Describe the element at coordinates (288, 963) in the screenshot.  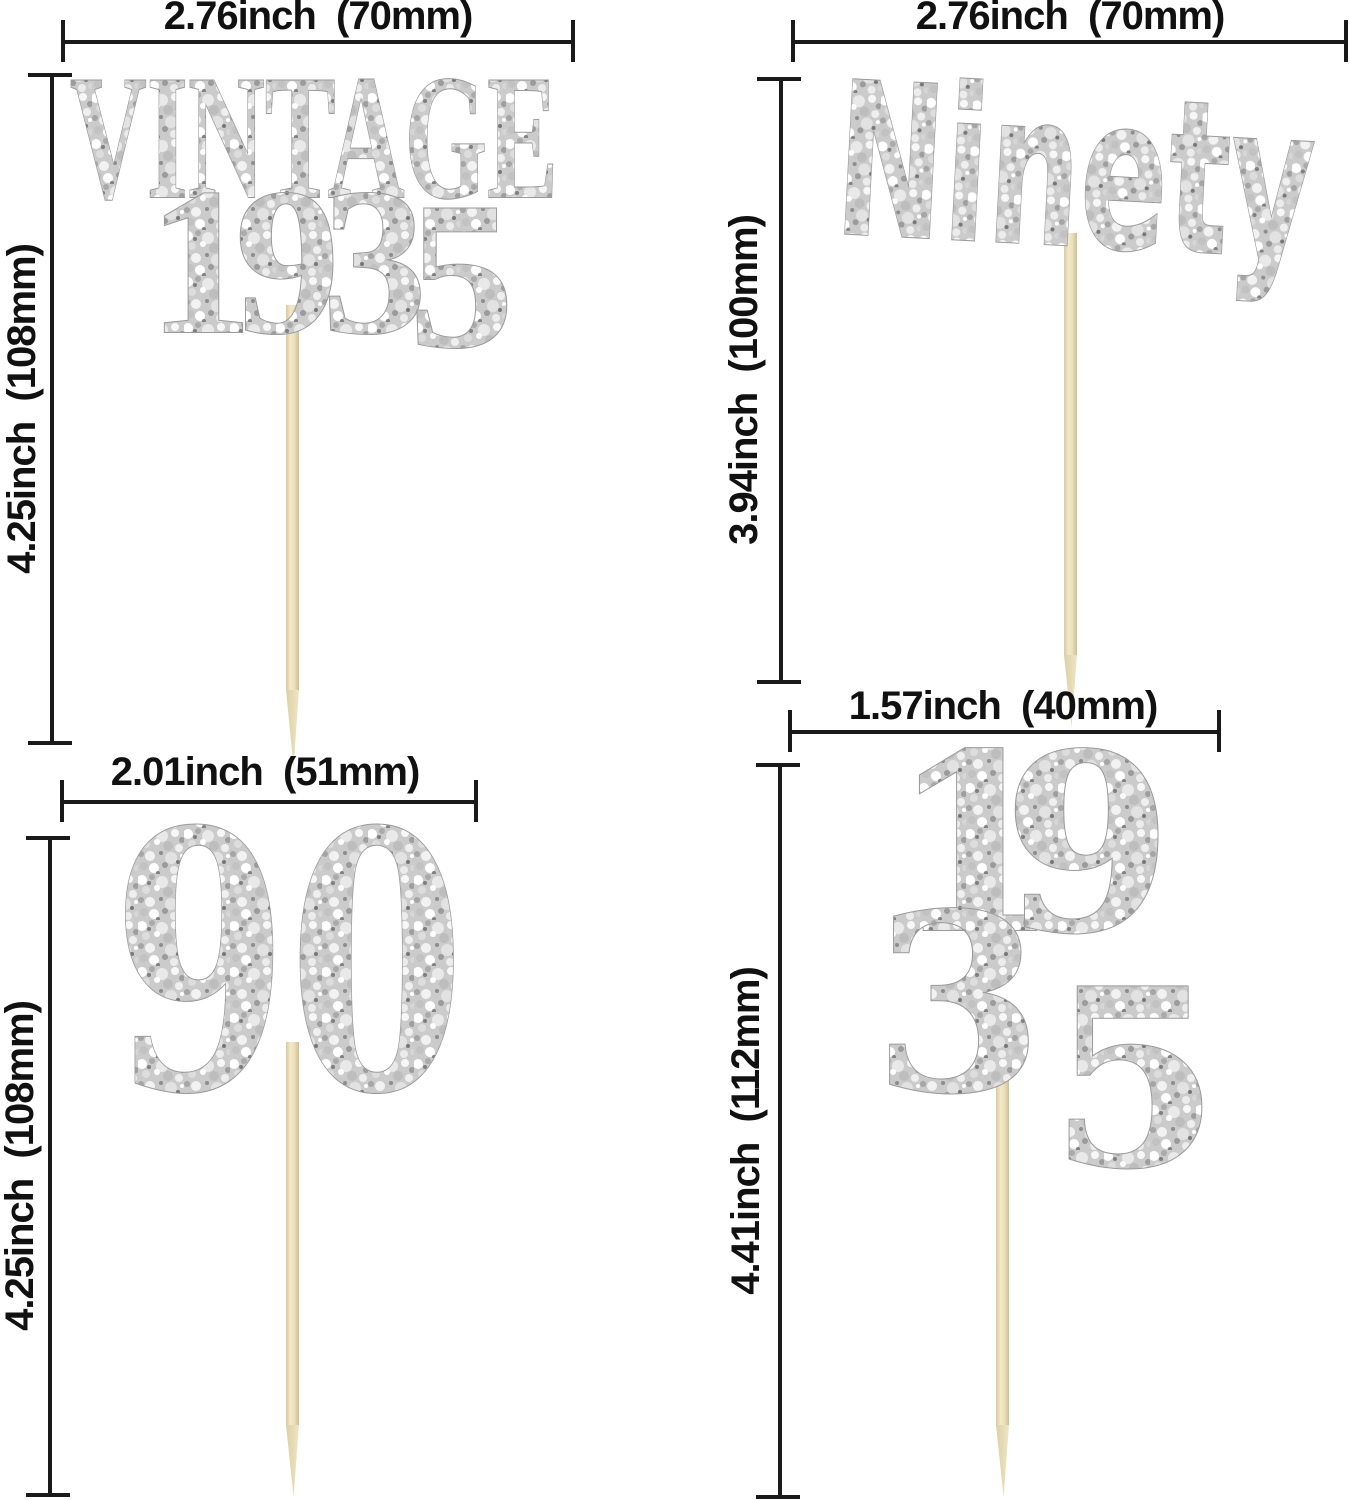
I see `topper-text-90: 90` at that location.